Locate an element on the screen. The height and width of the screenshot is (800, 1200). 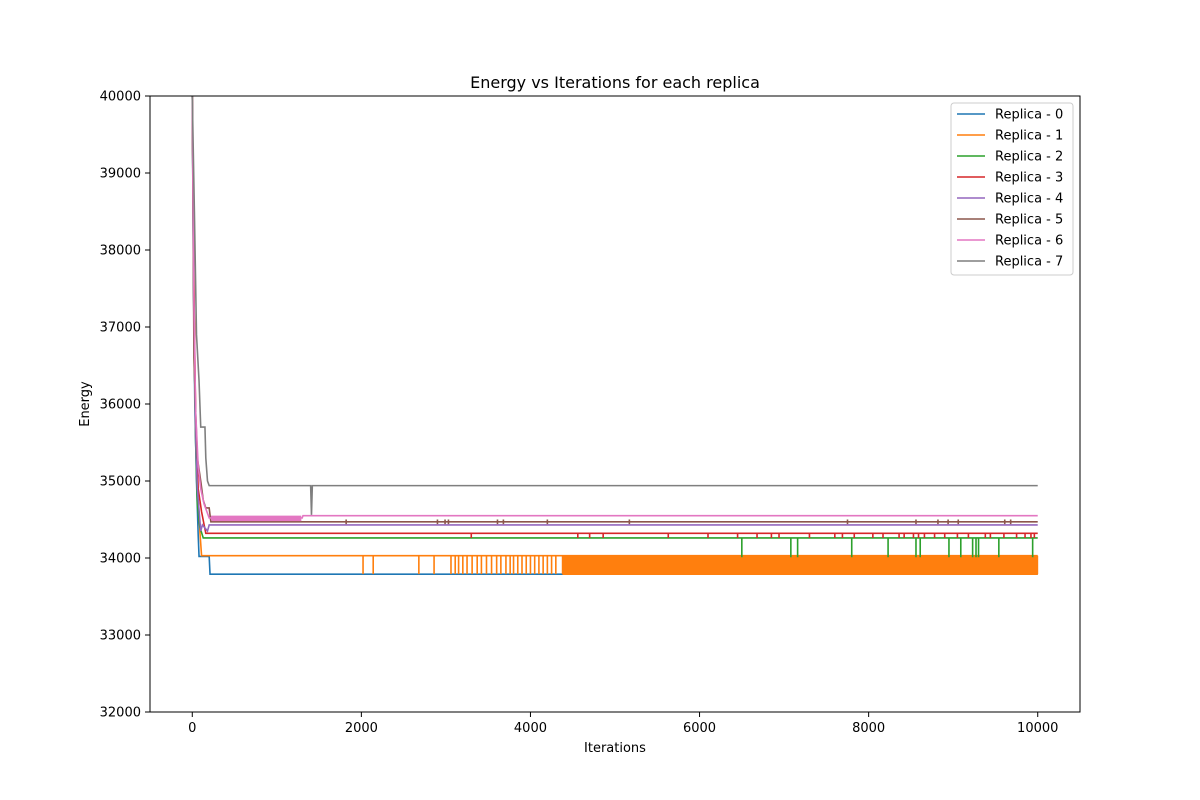
x-axis-label: Iterations is located at coordinates (615, 748).